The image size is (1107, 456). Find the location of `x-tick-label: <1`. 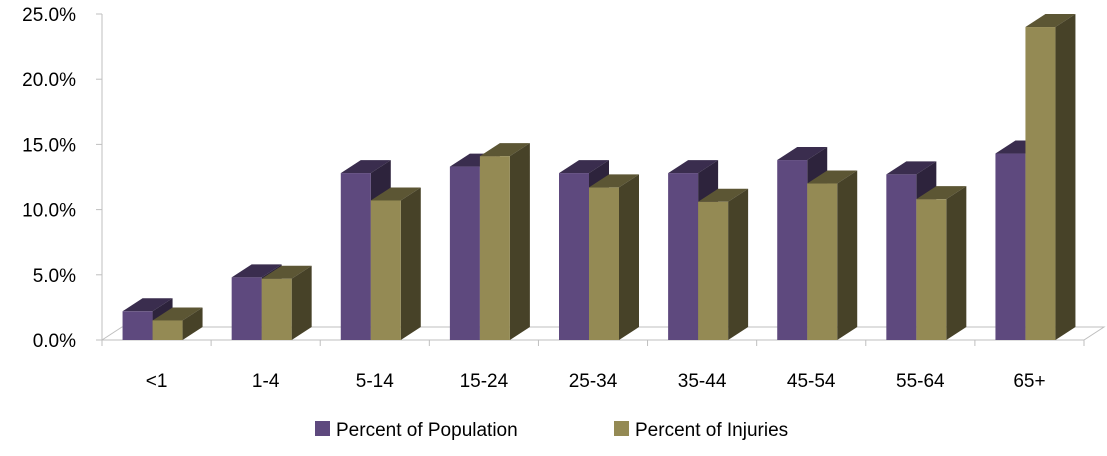

x-tick-label: <1 is located at coordinates (157, 381).